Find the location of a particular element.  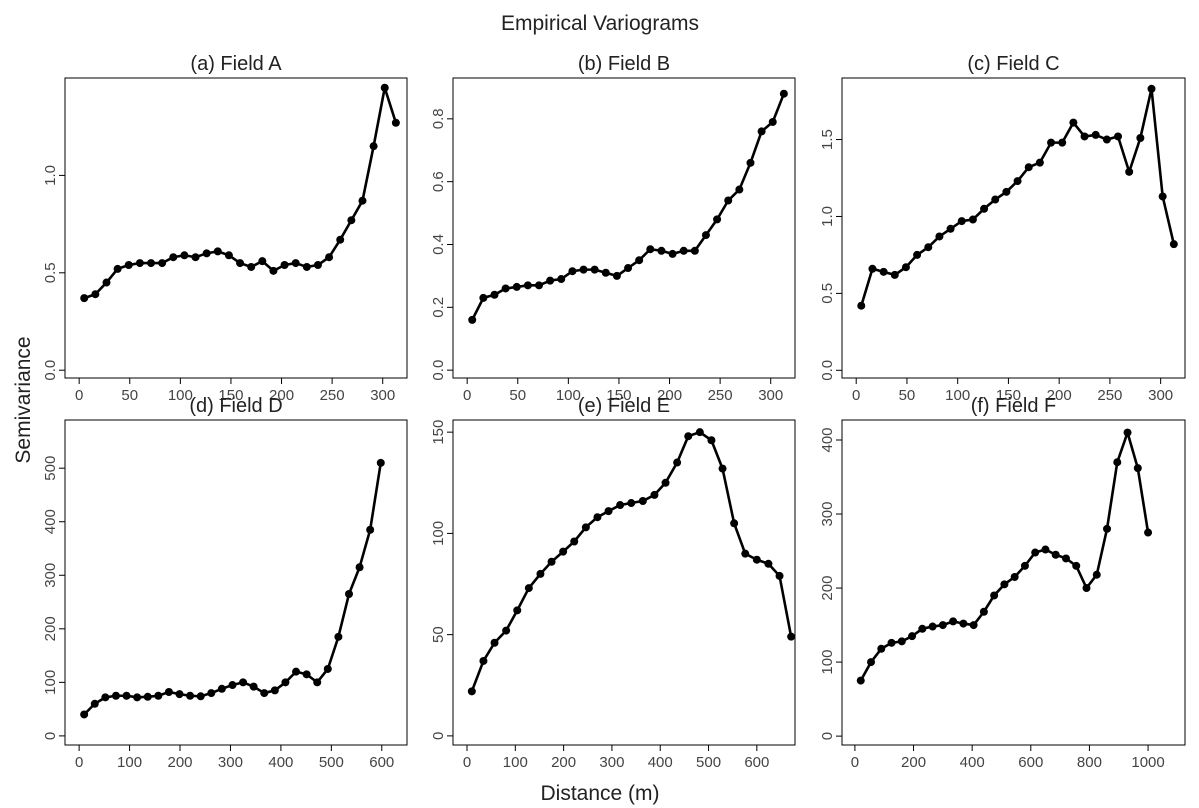

y-tick-label: 200 is located at coordinates (827, 588).